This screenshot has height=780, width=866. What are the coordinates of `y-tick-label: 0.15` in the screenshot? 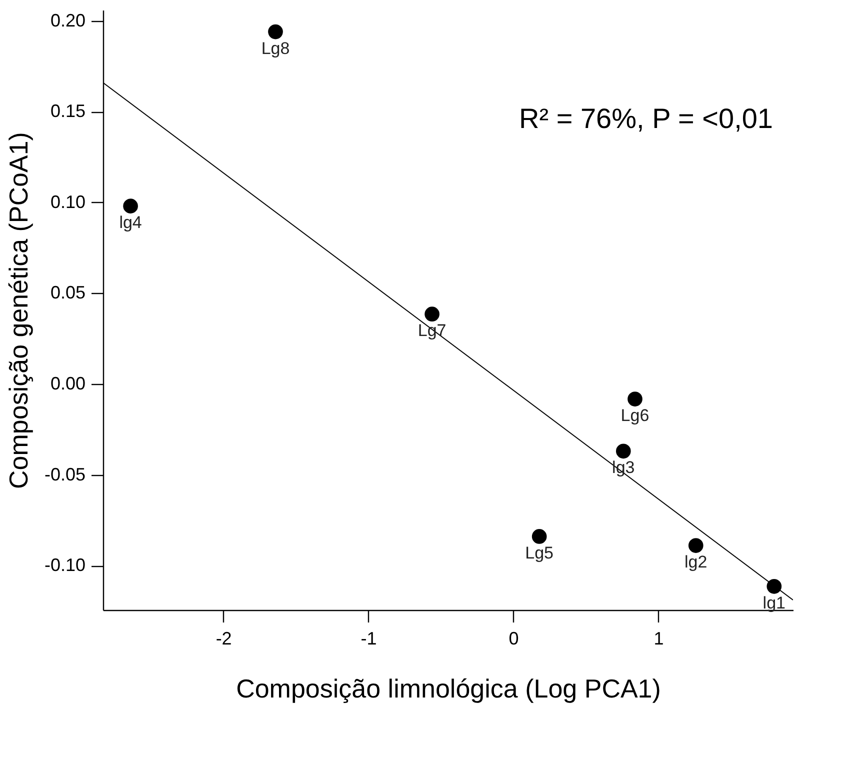 It's located at (68, 111).